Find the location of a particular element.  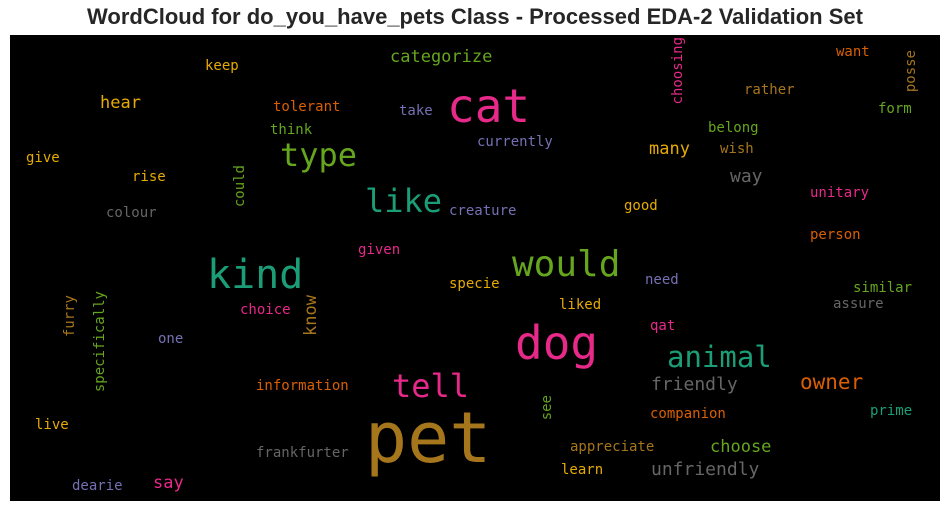

word-owner: owner is located at coordinates (832, 382).